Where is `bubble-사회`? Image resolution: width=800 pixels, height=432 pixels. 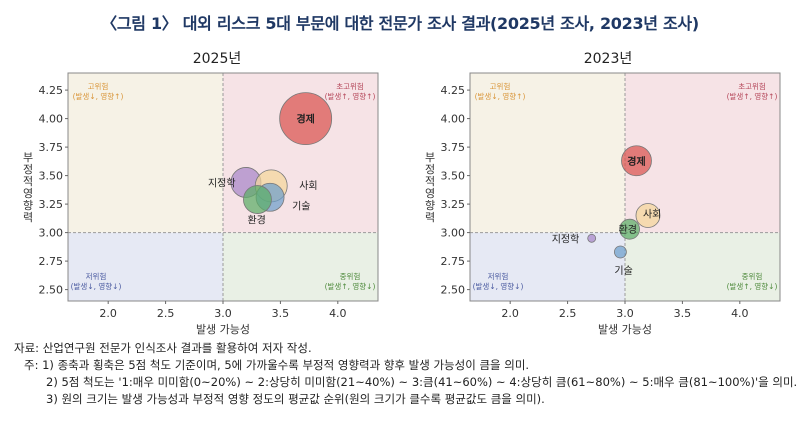 bubble-사회 is located at coordinates (648, 215).